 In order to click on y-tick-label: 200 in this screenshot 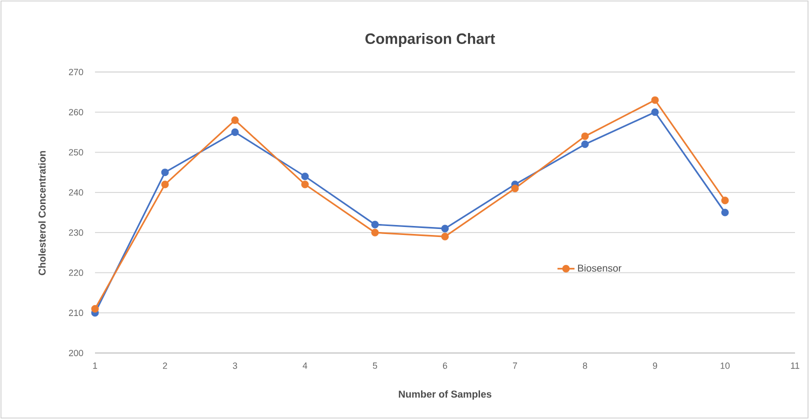, I will do `click(76, 353)`.